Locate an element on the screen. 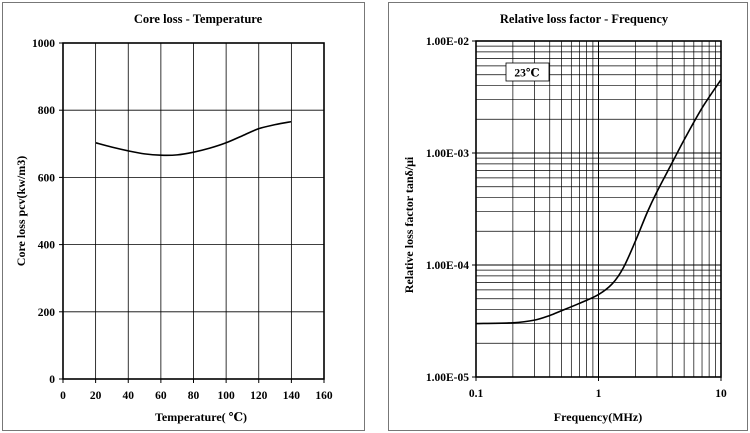  x-tick-label: 10 is located at coordinates (721, 394).